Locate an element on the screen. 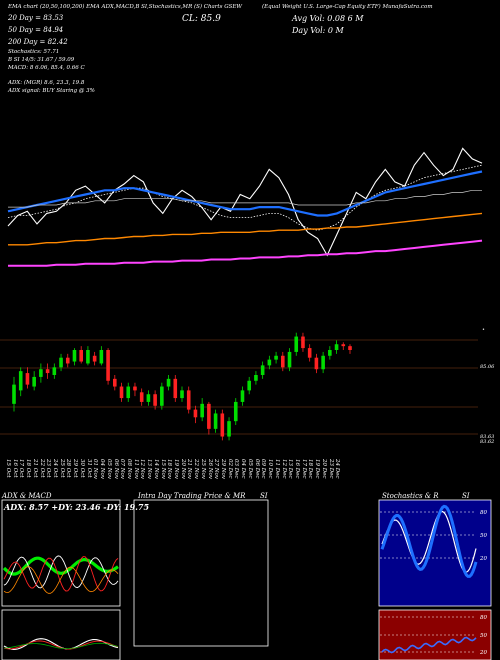  date-label: 06 Dec is located at coordinates (256, 469).